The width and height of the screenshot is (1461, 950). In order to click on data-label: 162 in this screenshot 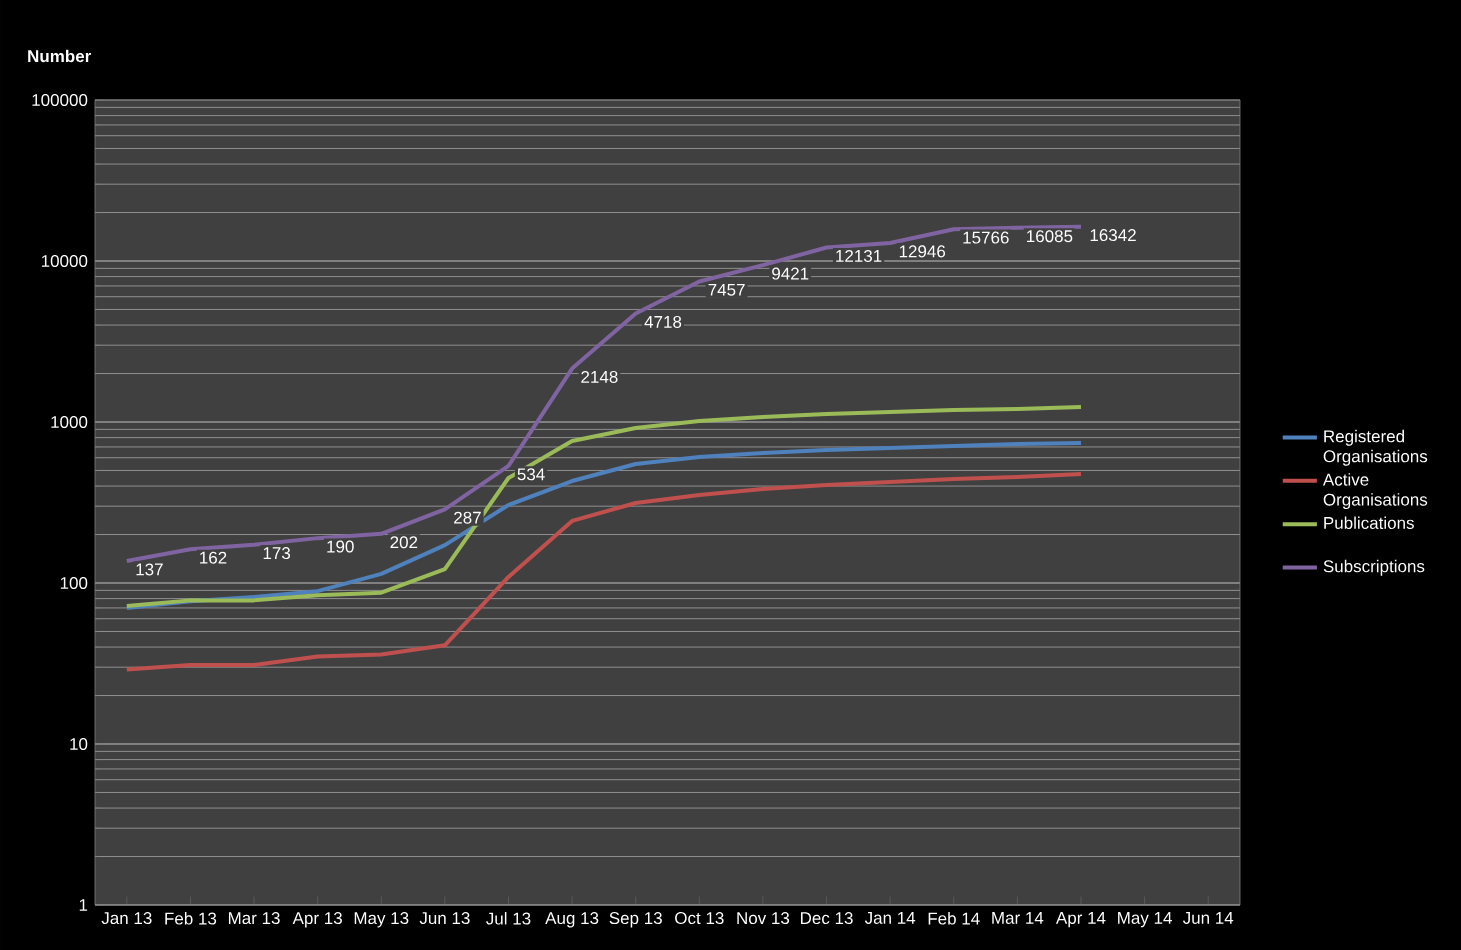, I will do `click(213, 557)`.